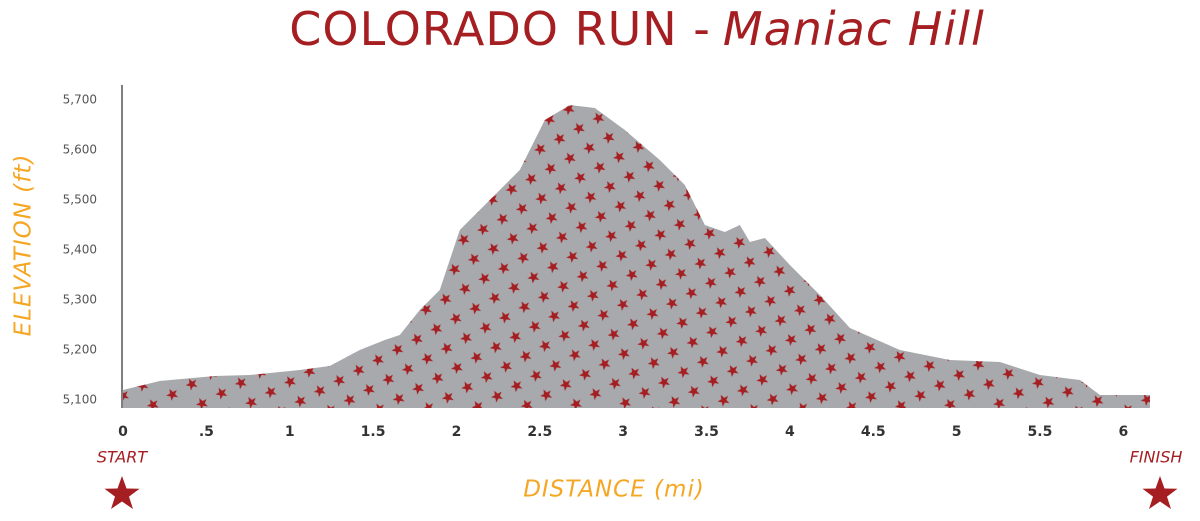 The image size is (1200, 521). Describe the element at coordinates (1123, 432) in the screenshot. I see `x-tick-label: 6` at that location.